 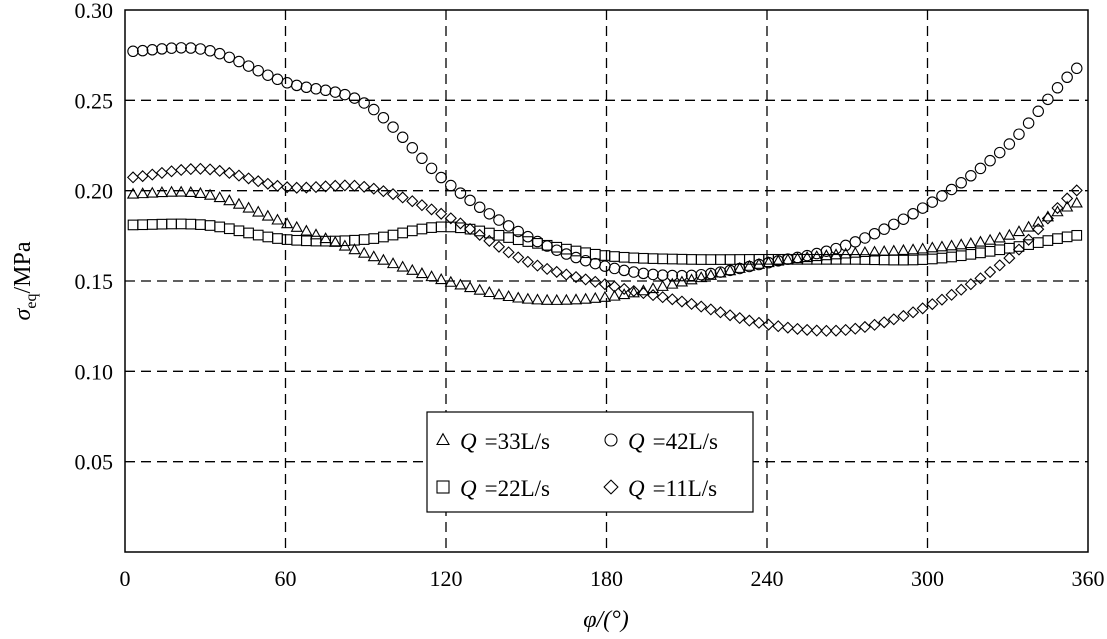 What do you see at coordinates (505, 488) in the screenshot?
I see `legend-label: Q =22L/s` at bounding box center [505, 488].